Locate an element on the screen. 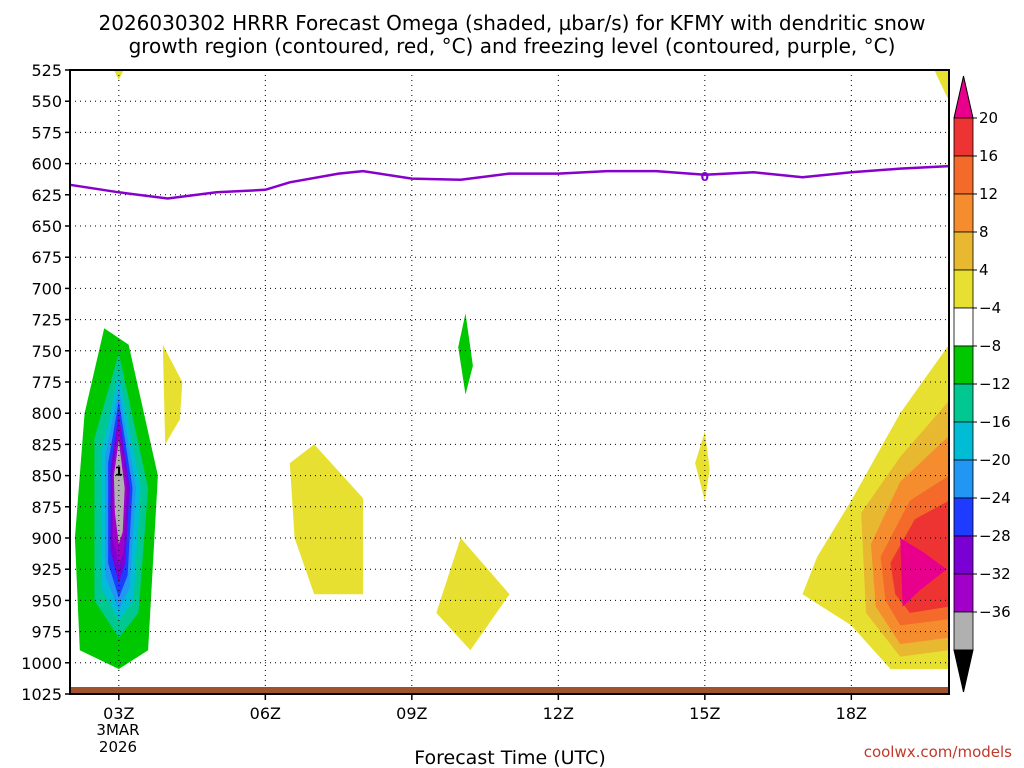 The width and height of the screenshot is (1024, 768). date-line-2: 2026 is located at coordinates (118, 747).